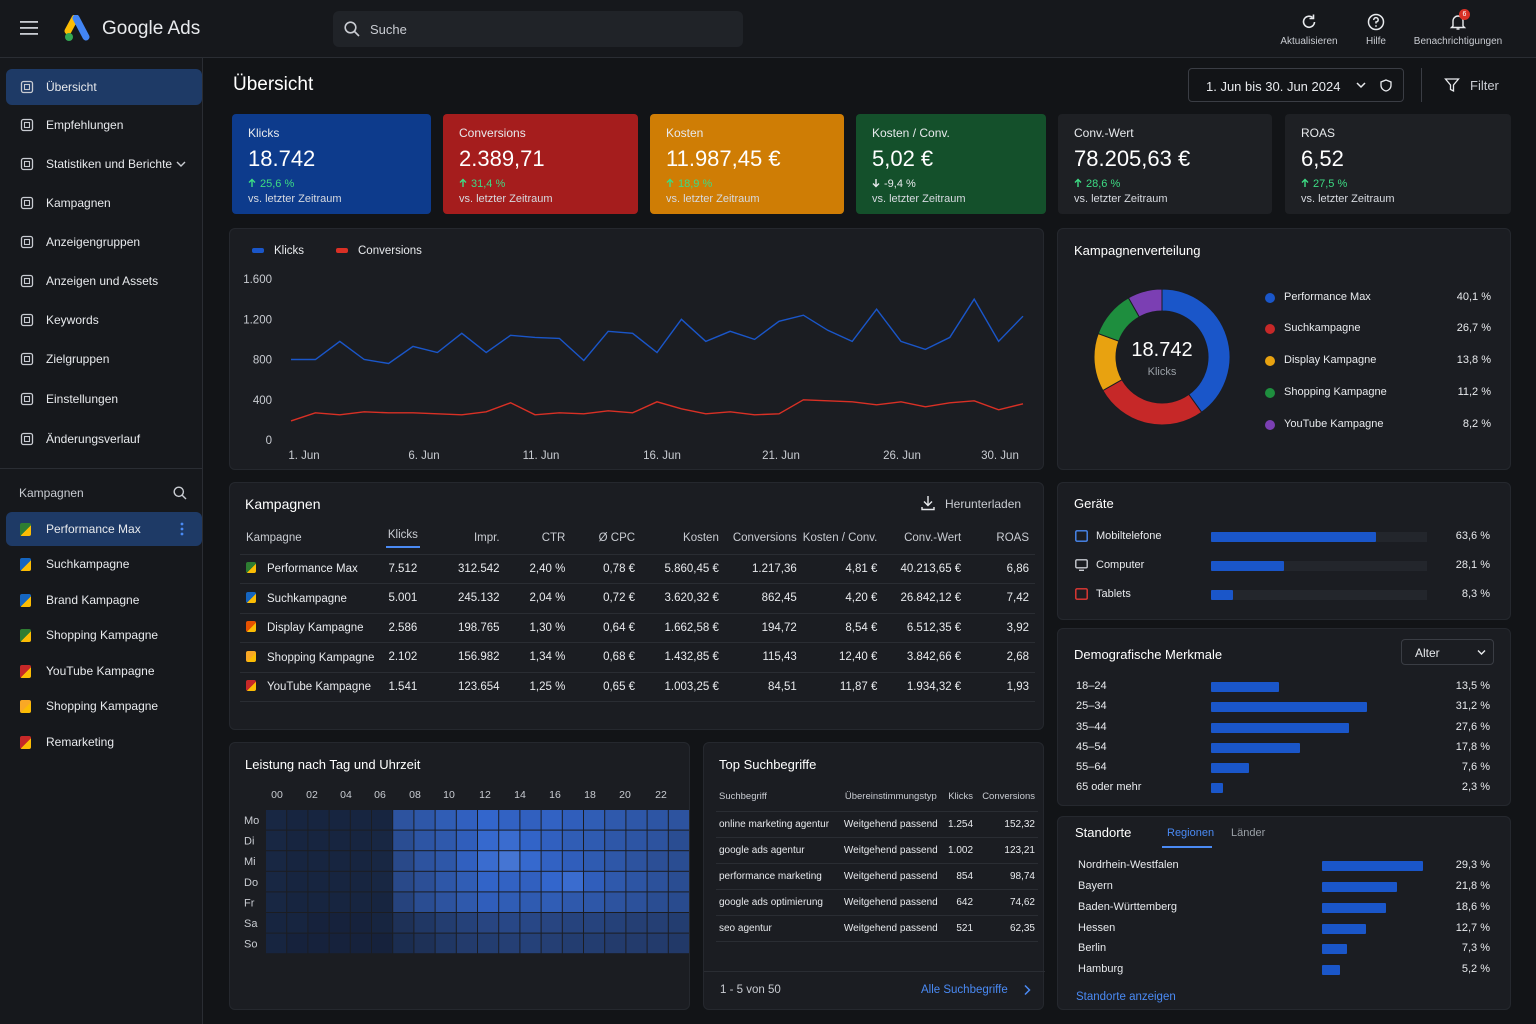 The height and width of the screenshot is (1024, 1536). I want to click on search-box: Suche, so click(538, 29).